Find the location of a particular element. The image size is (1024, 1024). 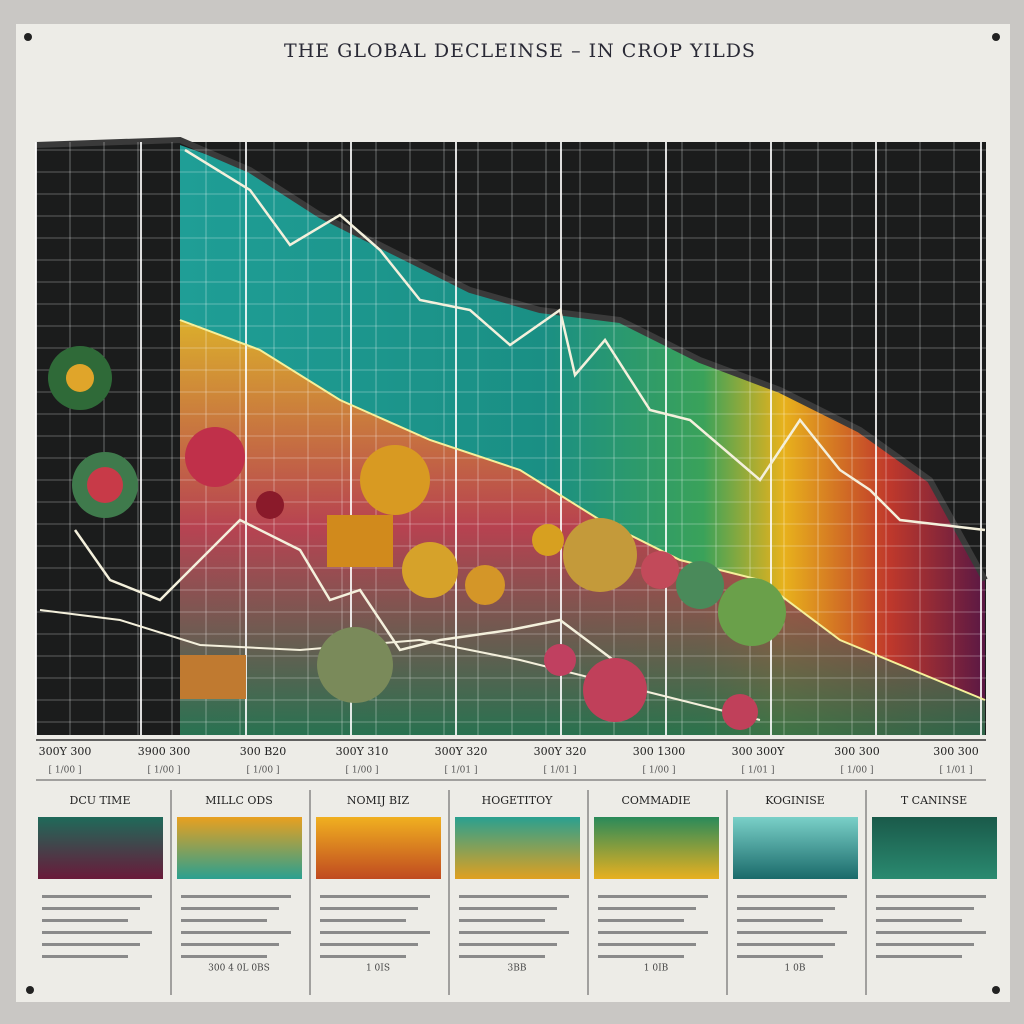

panel-footer: 300 4 0L 0BS is located at coordinates (239, 969).